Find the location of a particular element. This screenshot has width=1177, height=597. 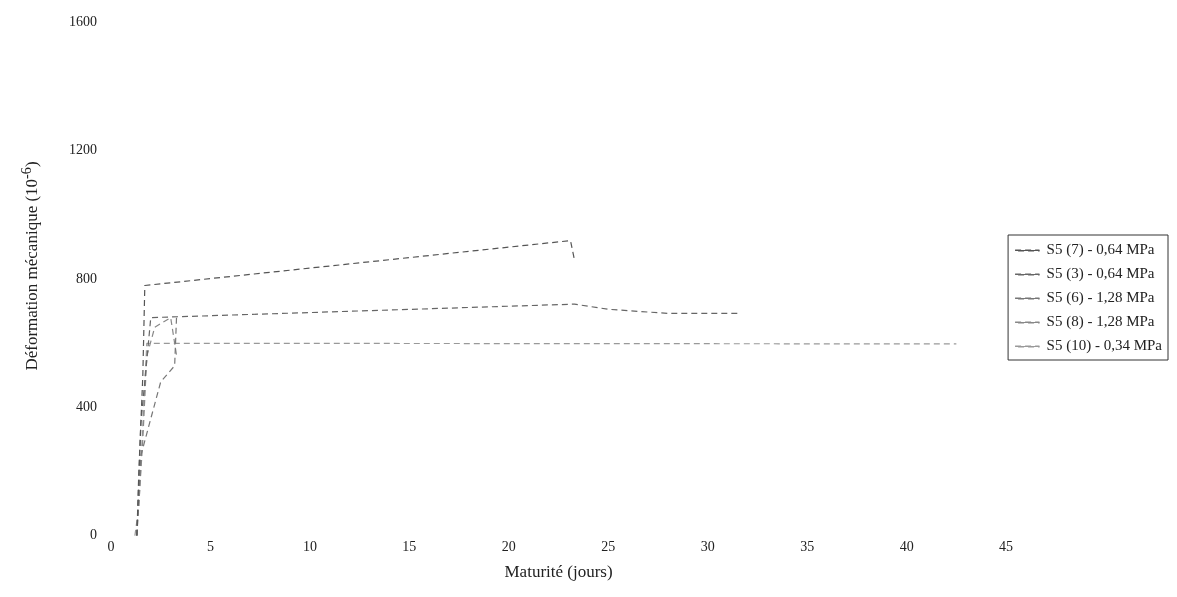

y-tick-label: 1200 is located at coordinates (83, 150).